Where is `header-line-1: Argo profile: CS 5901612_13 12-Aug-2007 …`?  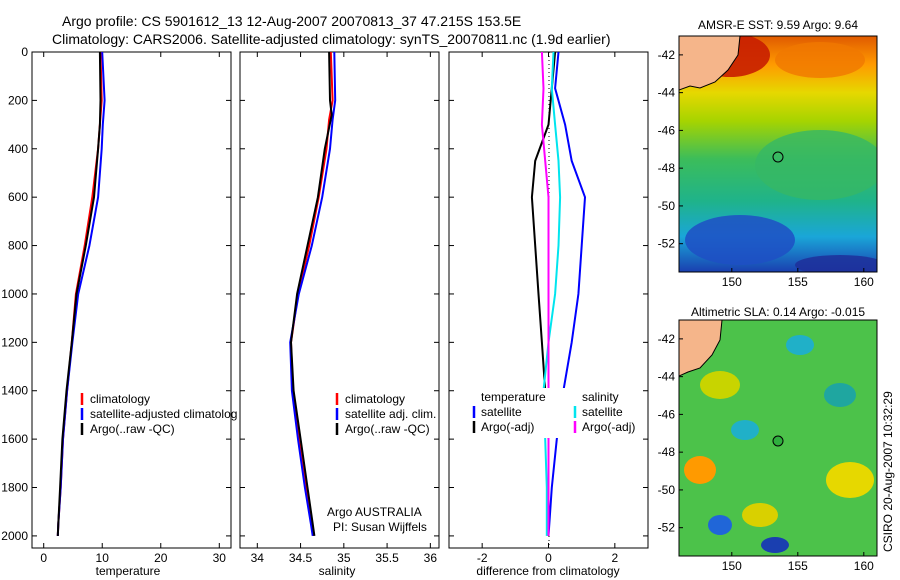
header-line-1: Argo profile: CS 5901612_13 12-Aug-2007 … is located at coordinates (291, 21).